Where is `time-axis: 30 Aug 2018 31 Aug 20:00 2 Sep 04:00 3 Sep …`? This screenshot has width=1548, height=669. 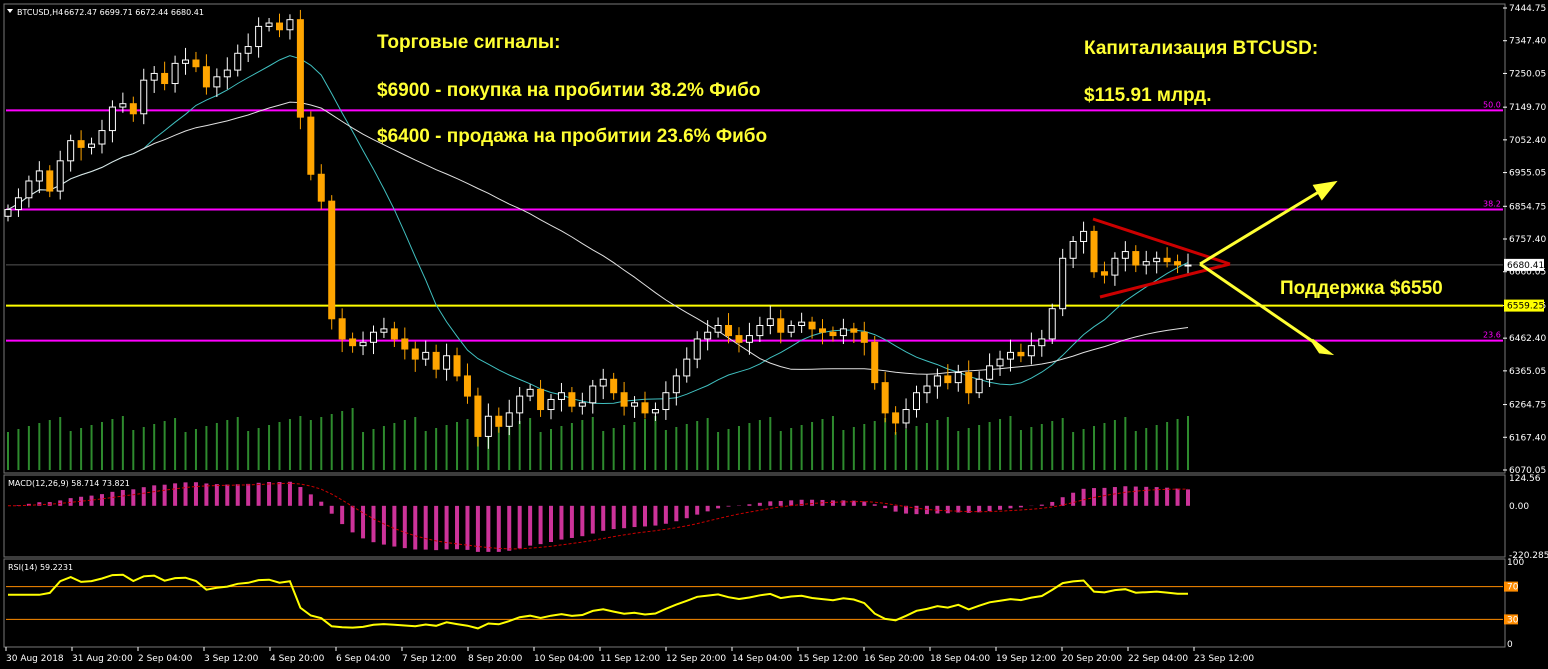 time-axis: 30 Aug 2018 31 Aug 20:00 2 Sep 04:00 3 Sep … is located at coordinates (629, 655).